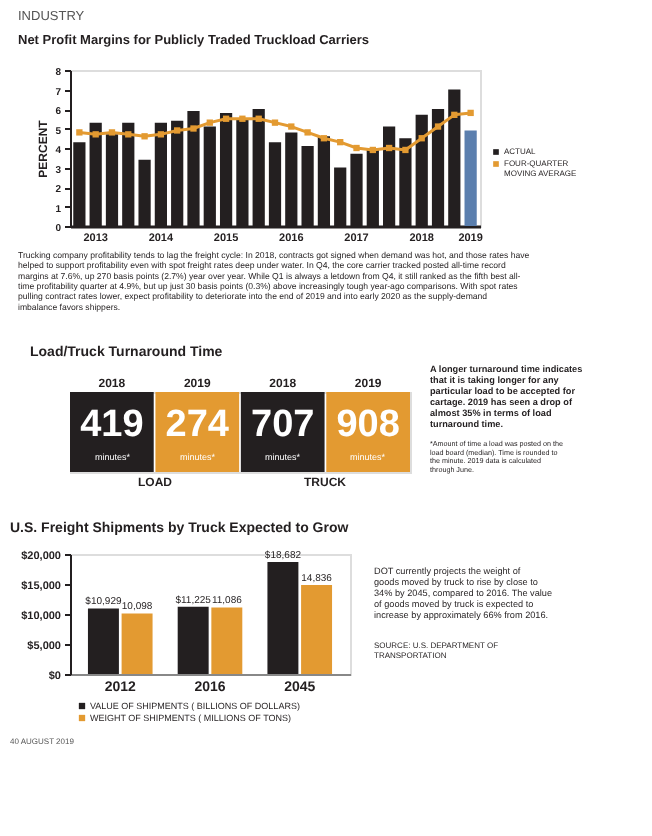  I want to click on data-label: 707, so click(283, 425).